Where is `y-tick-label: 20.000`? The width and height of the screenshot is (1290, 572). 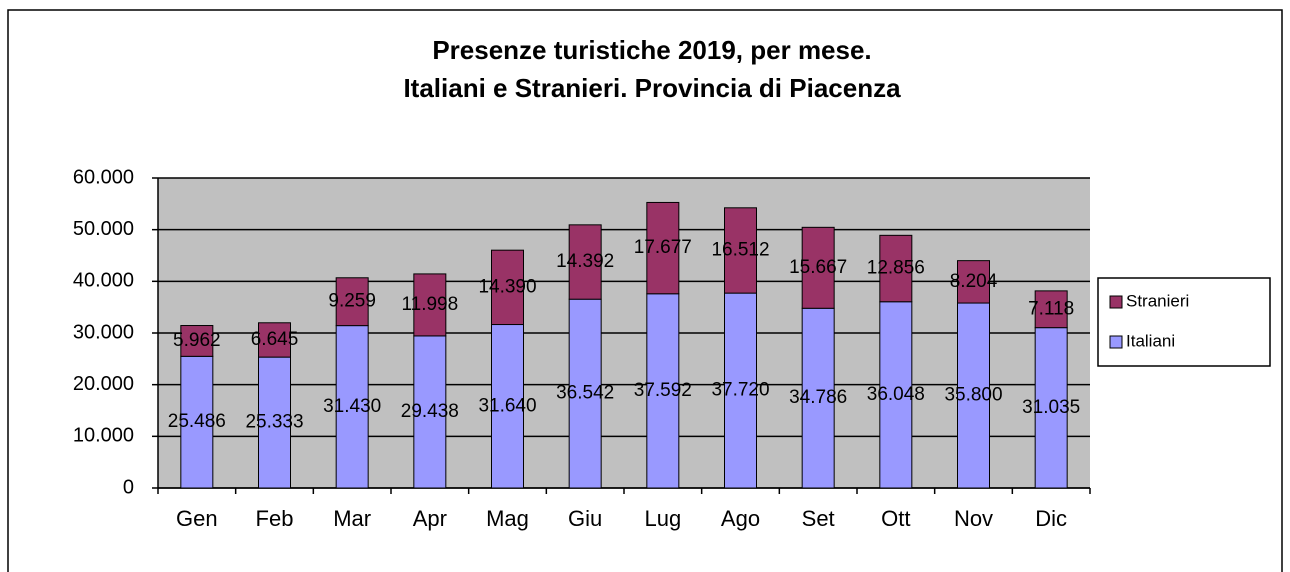
y-tick-label: 20.000 is located at coordinates (103, 384).